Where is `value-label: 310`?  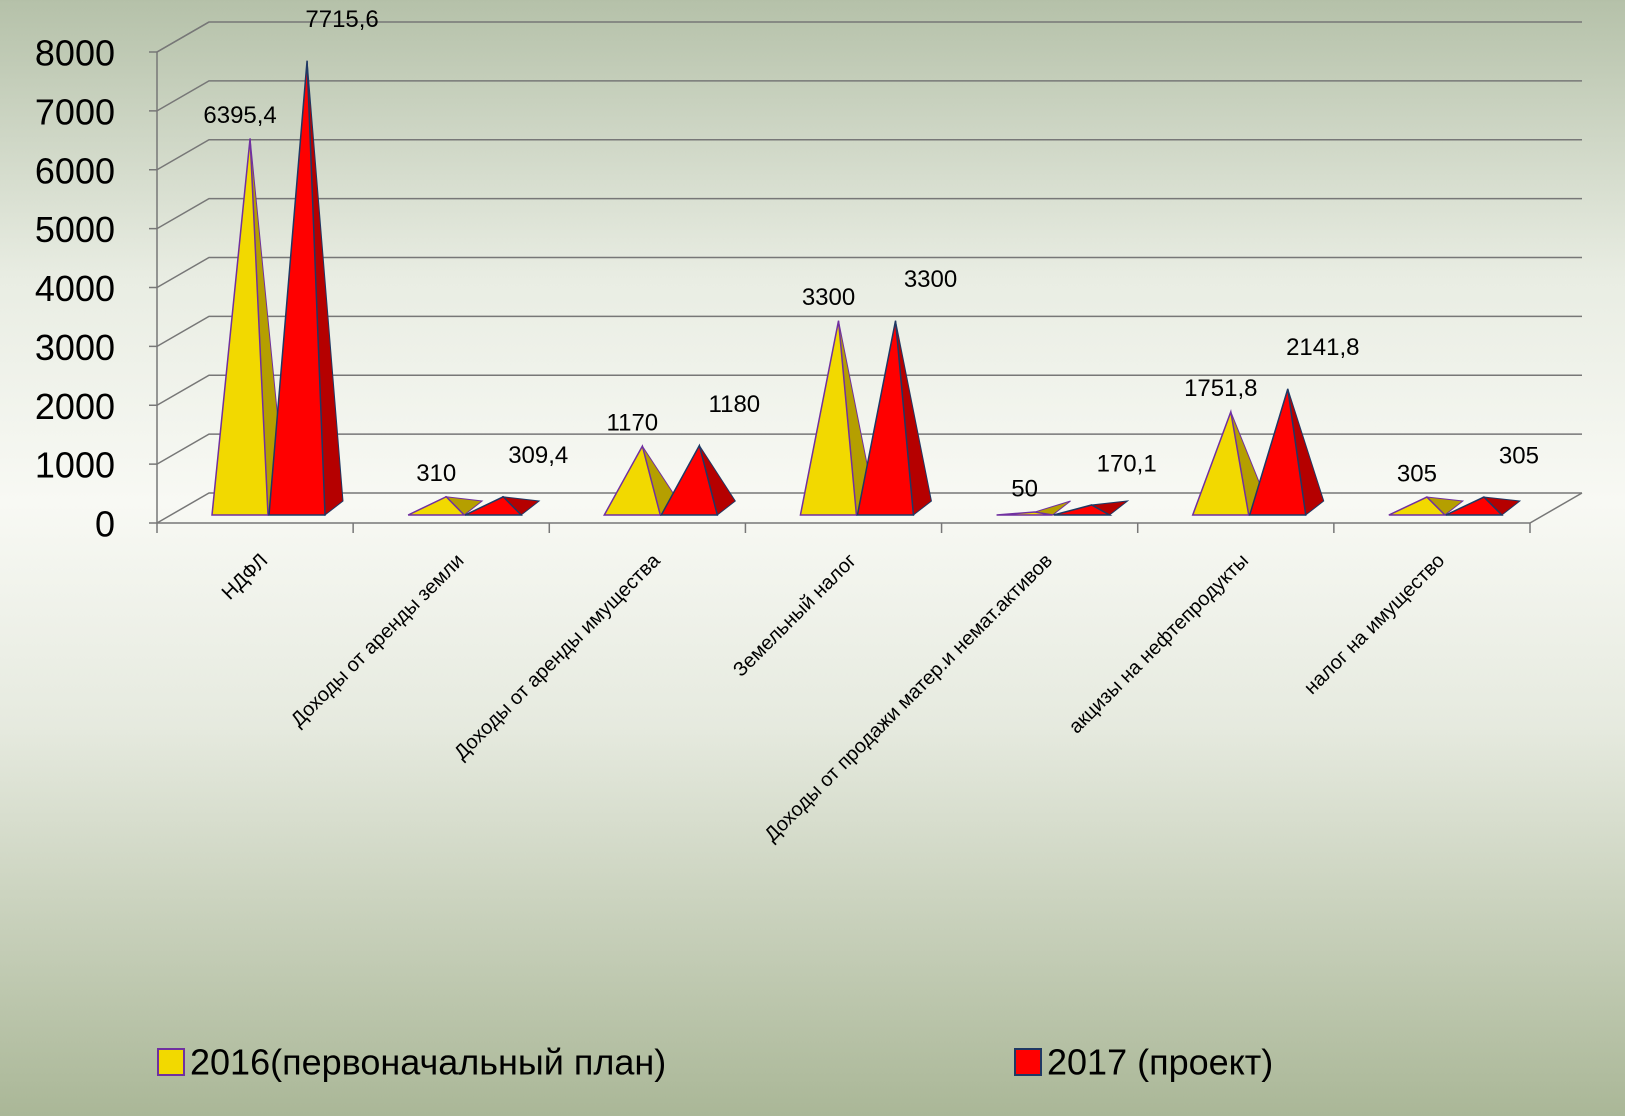
value-label: 310 is located at coordinates (436, 473).